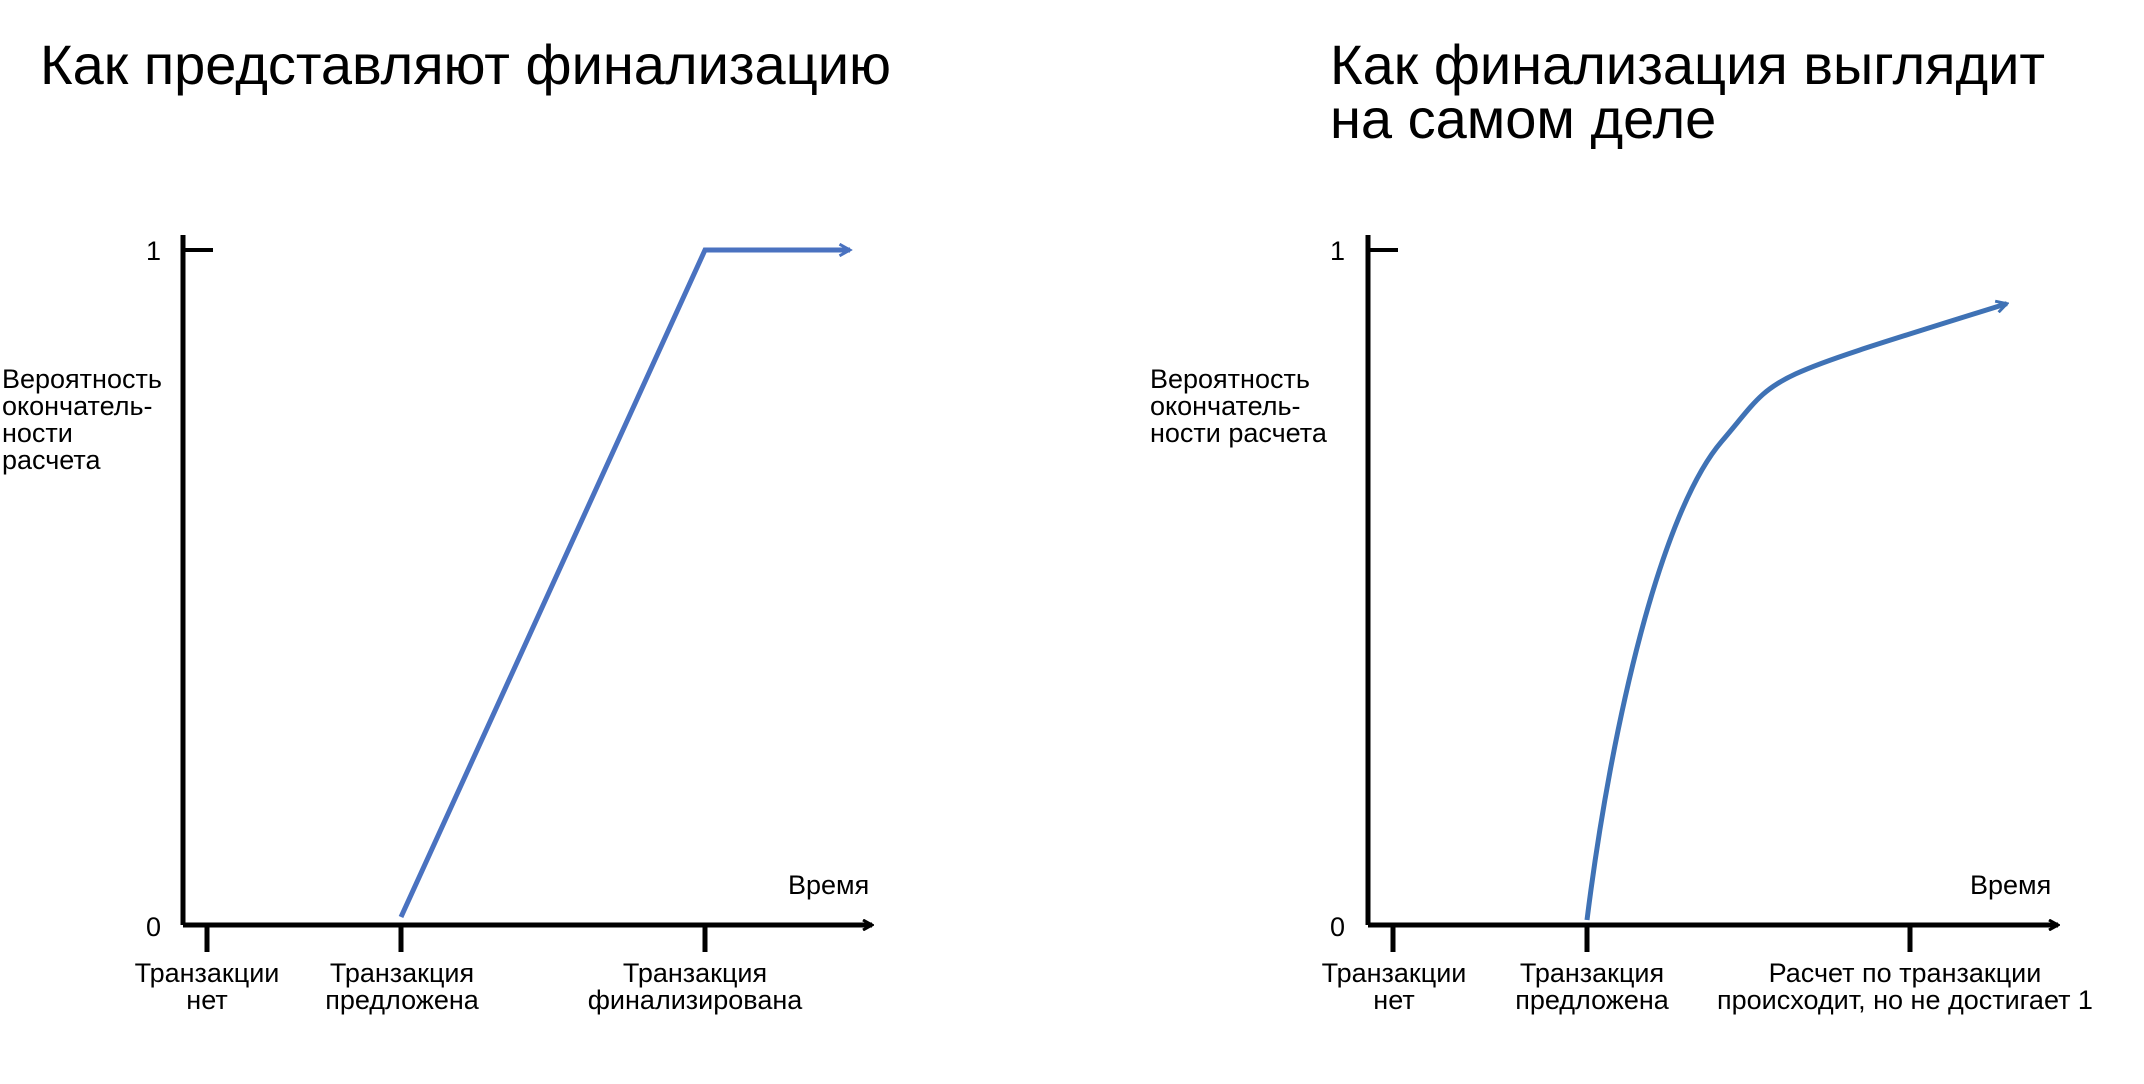 The width and height of the screenshot is (2144, 1084). Describe the element at coordinates (1592, 986) in the screenshot. I see `x-tick-label-right-1: Транзакция предложена` at that location.